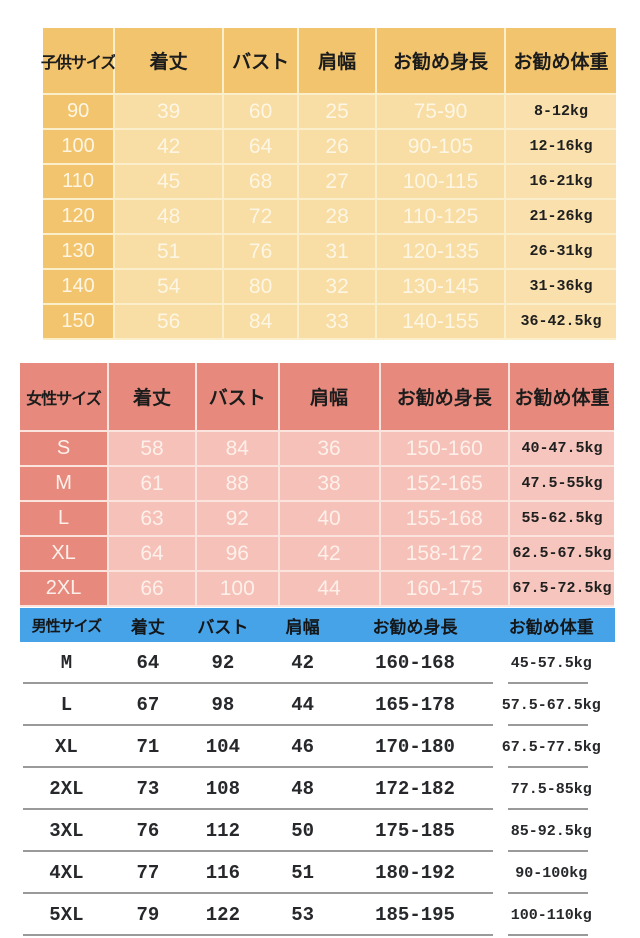 Image resolution: width=640 pixels, height=938 pixels. What do you see at coordinates (560, 182) in the screenshot?
I see `weight-cell: 16-21kg` at bounding box center [560, 182].